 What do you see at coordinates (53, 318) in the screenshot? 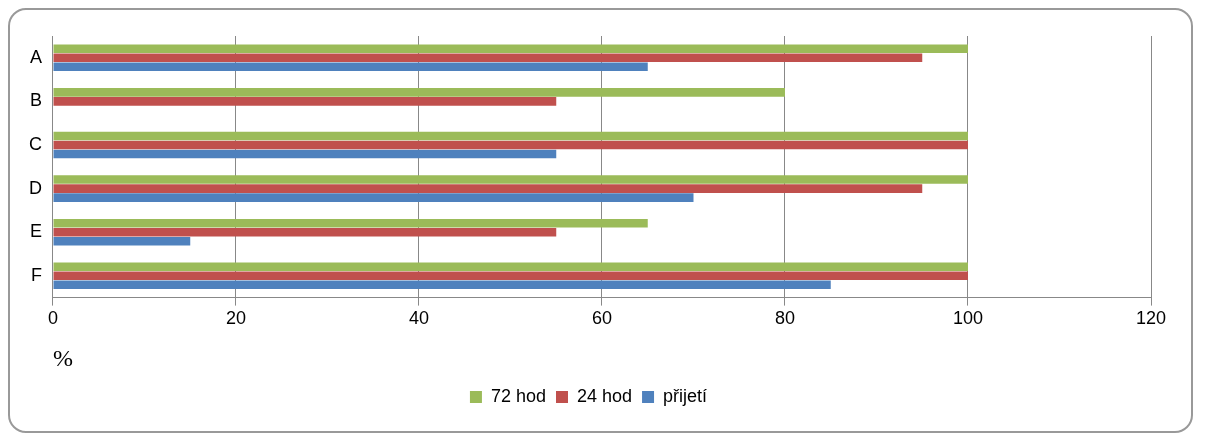
I see `x-tick-label: 0` at bounding box center [53, 318].